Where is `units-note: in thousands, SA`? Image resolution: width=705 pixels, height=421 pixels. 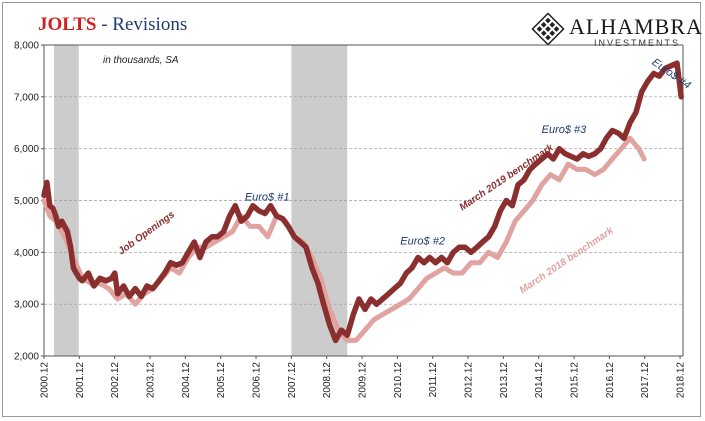 units-note: in thousands, SA is located at coordinates (141, 60).